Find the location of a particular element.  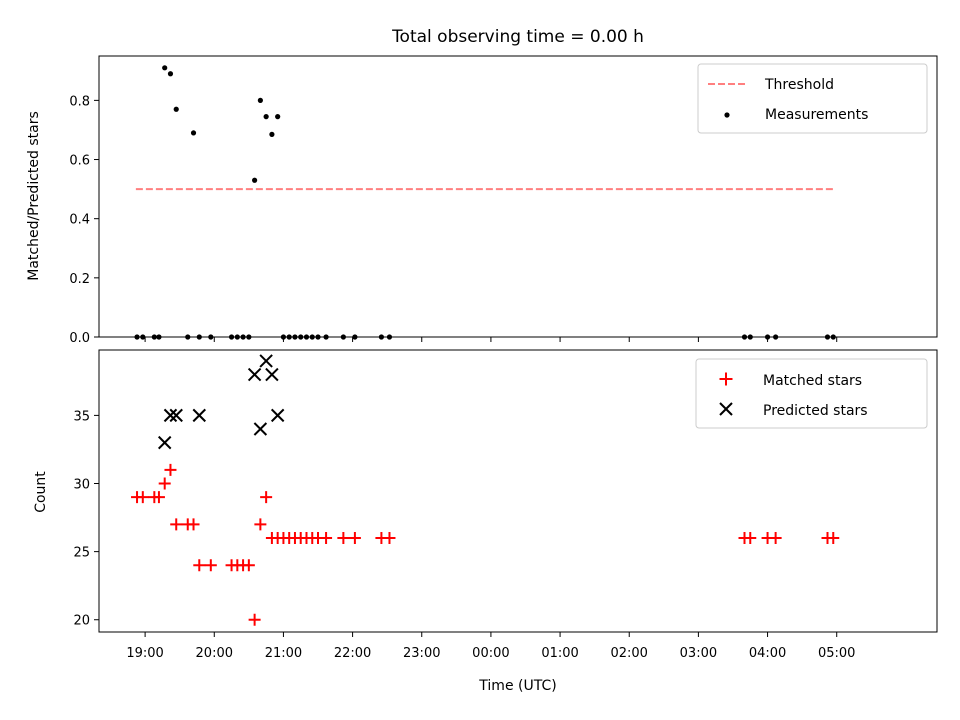

top-ytick-label: 0.6 is located at coordinates (79, 161).